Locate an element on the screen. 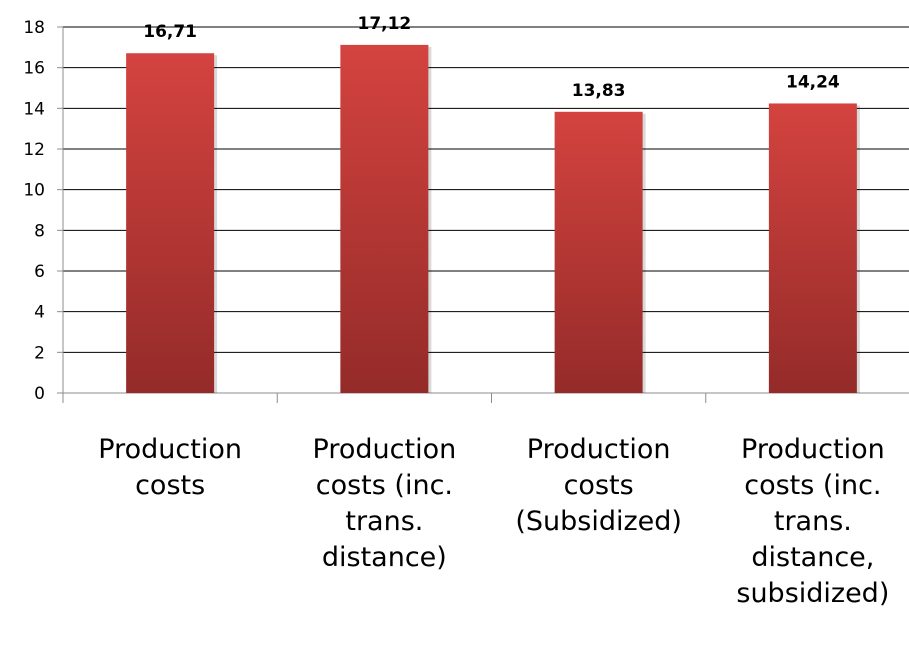  data-labels: 16,71 17,12 13,83 14,24 is located at coordinates (491, 57).